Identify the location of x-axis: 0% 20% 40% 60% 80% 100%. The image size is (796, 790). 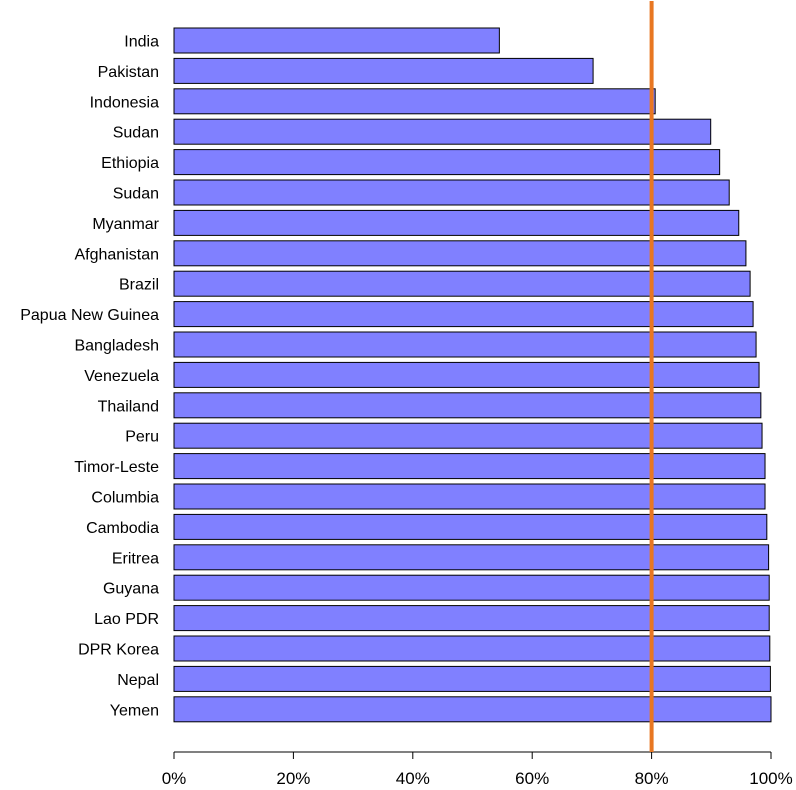
(477, 769).